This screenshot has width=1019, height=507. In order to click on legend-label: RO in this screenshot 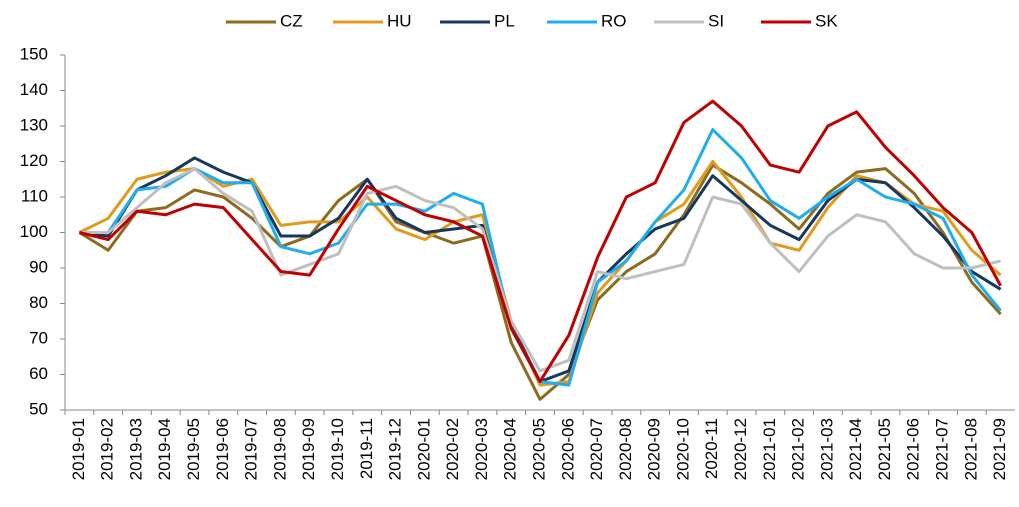, I will do `click(614, 20)`.